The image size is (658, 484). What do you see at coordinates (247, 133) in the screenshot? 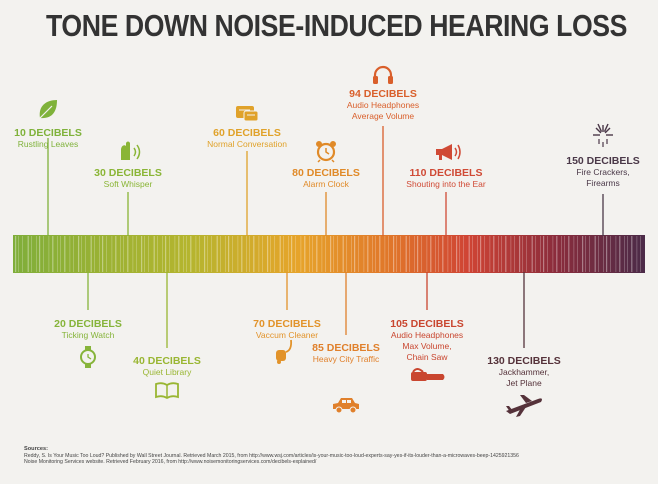
I see `decibel-value: 60 DECIBELS` at bounding box center [247, 133].